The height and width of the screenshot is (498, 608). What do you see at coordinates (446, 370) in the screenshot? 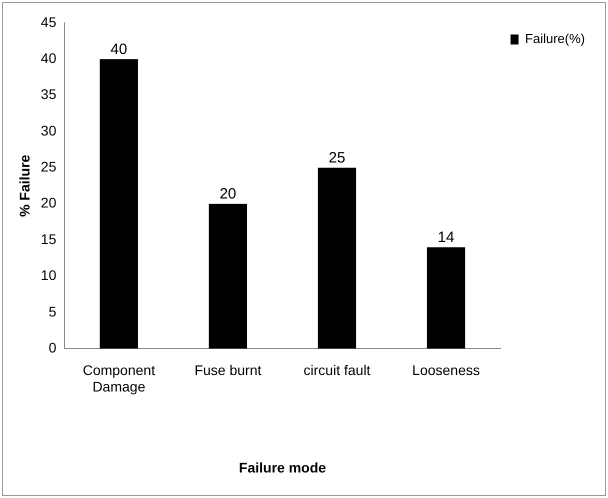
I see `x-tick-label: Looseness` at bounding box center [446, 370].